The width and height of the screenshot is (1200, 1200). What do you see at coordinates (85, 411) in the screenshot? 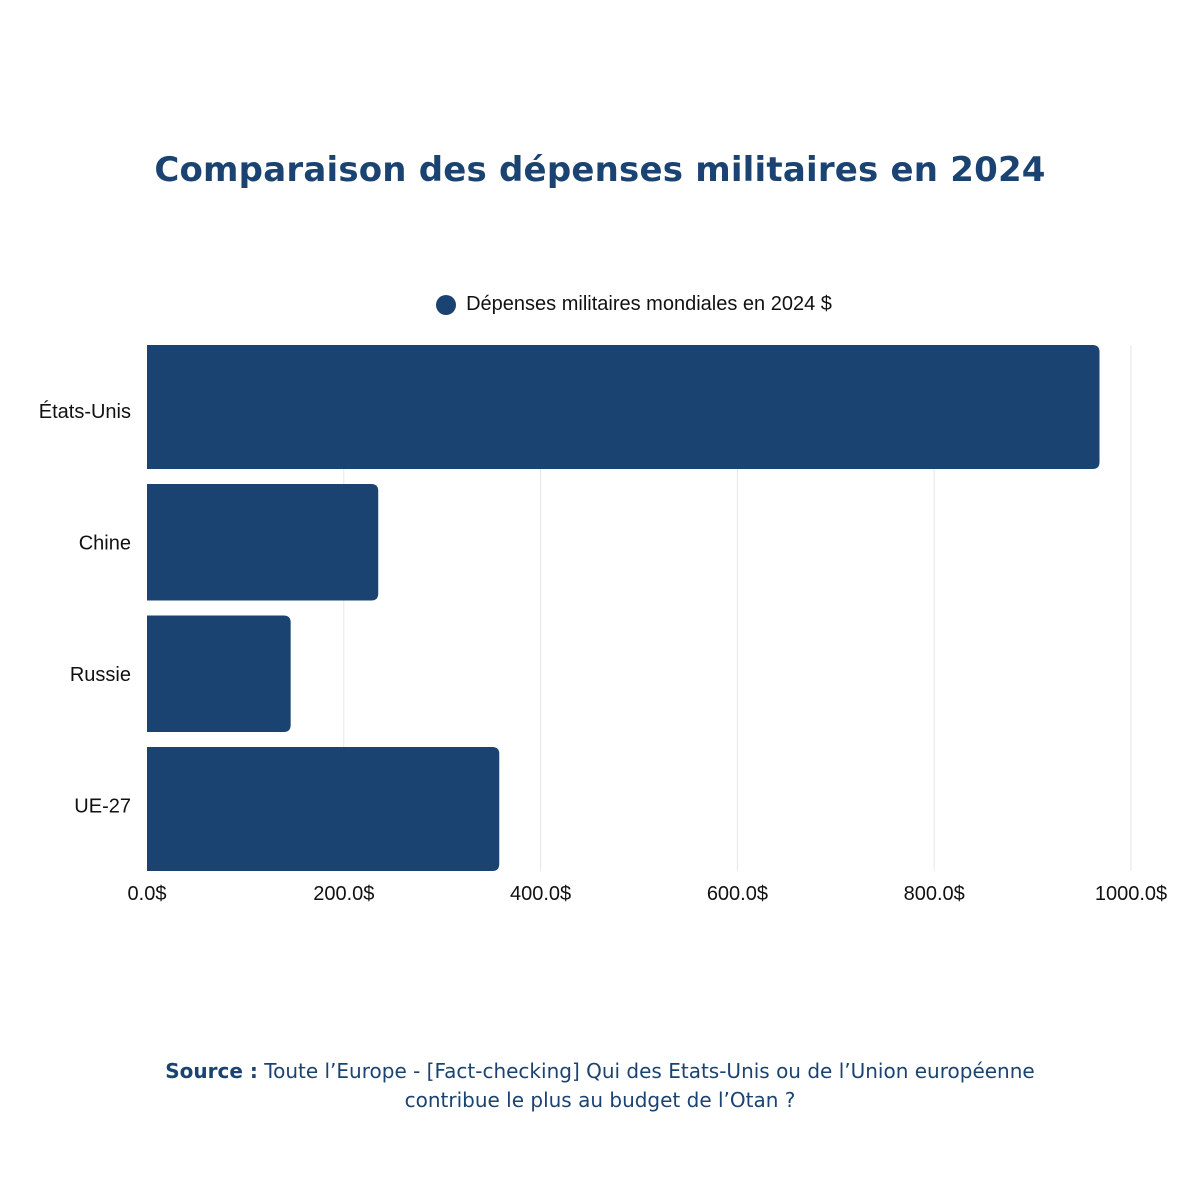
I see `category-label: États-Unis` at bounding box center [85, 411].